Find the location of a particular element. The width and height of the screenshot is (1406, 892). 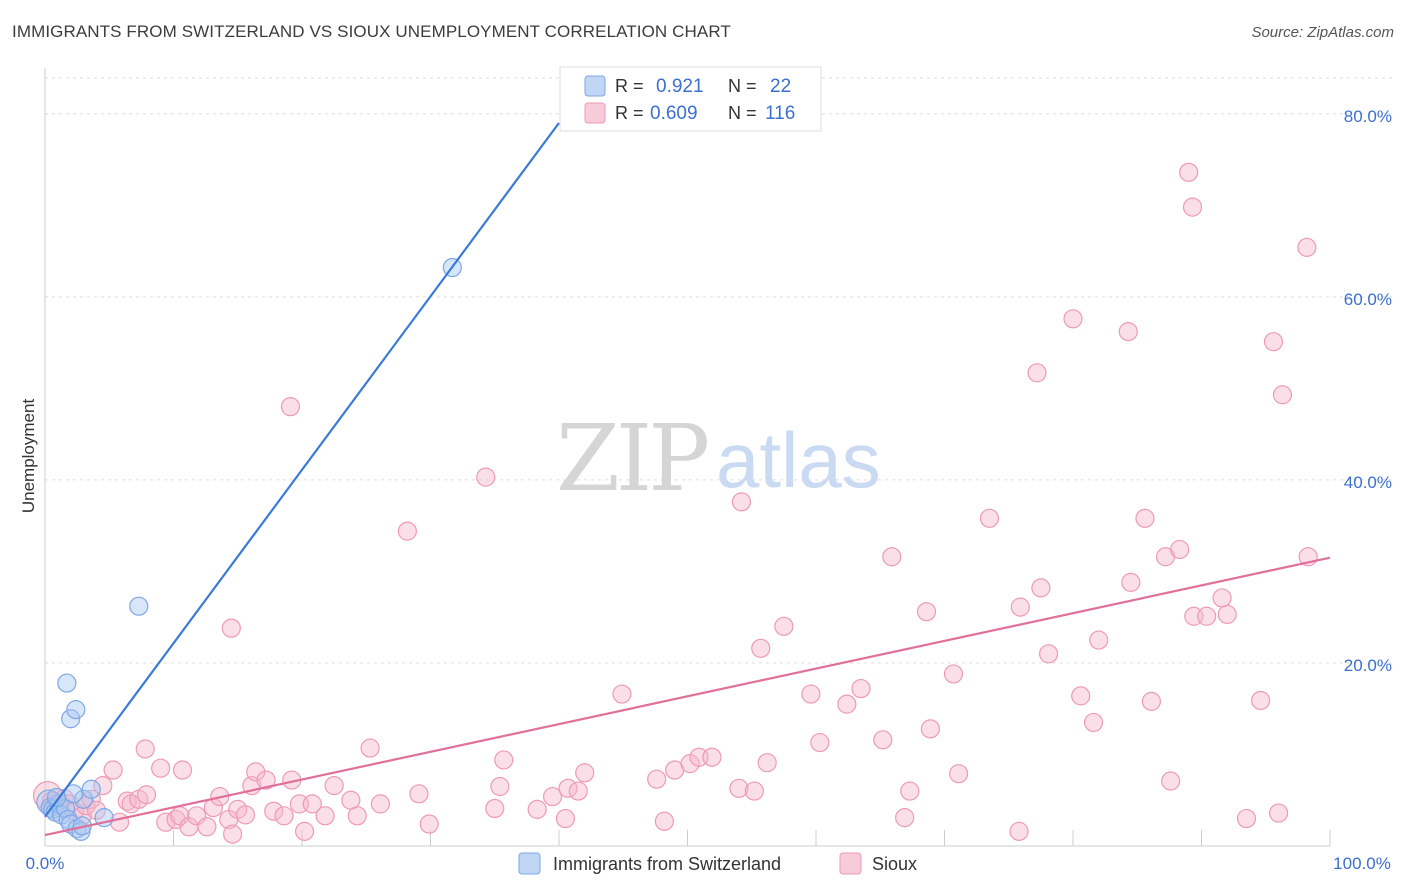

watermark-zip: ZIP is located at coordinates (631, 458).